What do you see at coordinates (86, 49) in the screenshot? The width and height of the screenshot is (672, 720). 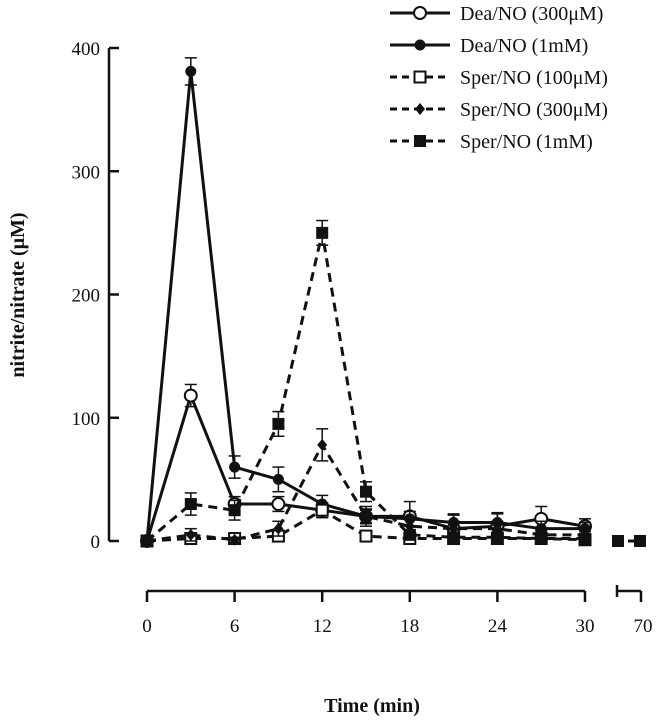 I see `y-tick-label: 400` at bounding box center [86, 49].